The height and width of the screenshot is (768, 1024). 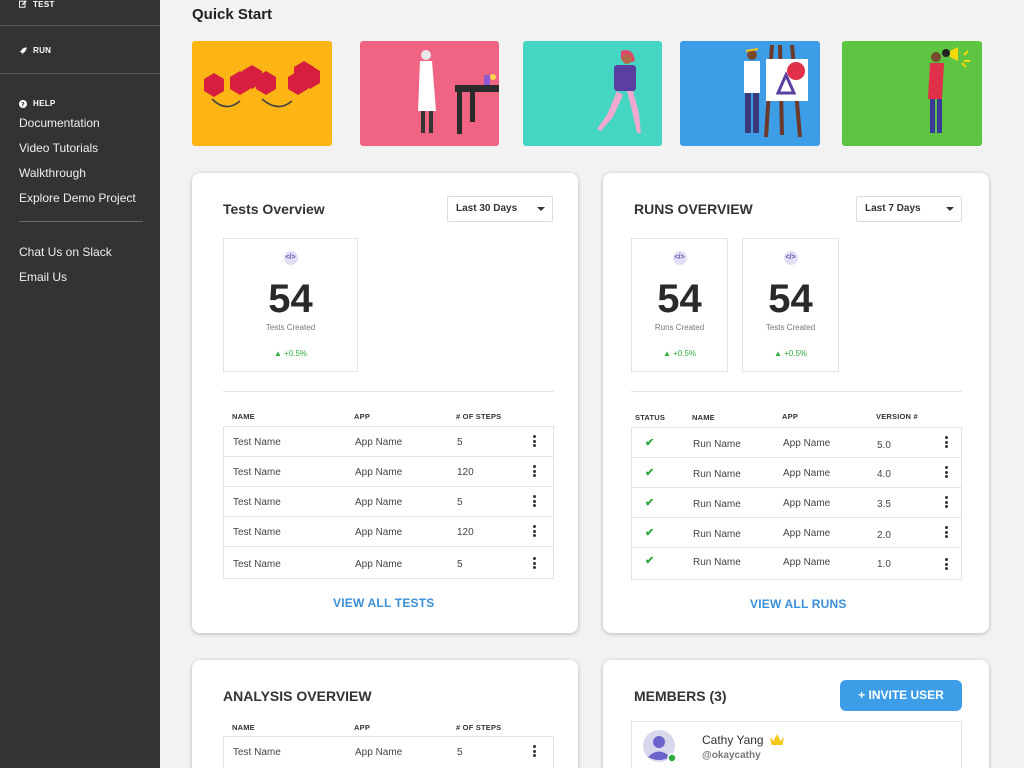 I want to click on analysis-table: Test Name App Name 5, so click(x=388, y=752).